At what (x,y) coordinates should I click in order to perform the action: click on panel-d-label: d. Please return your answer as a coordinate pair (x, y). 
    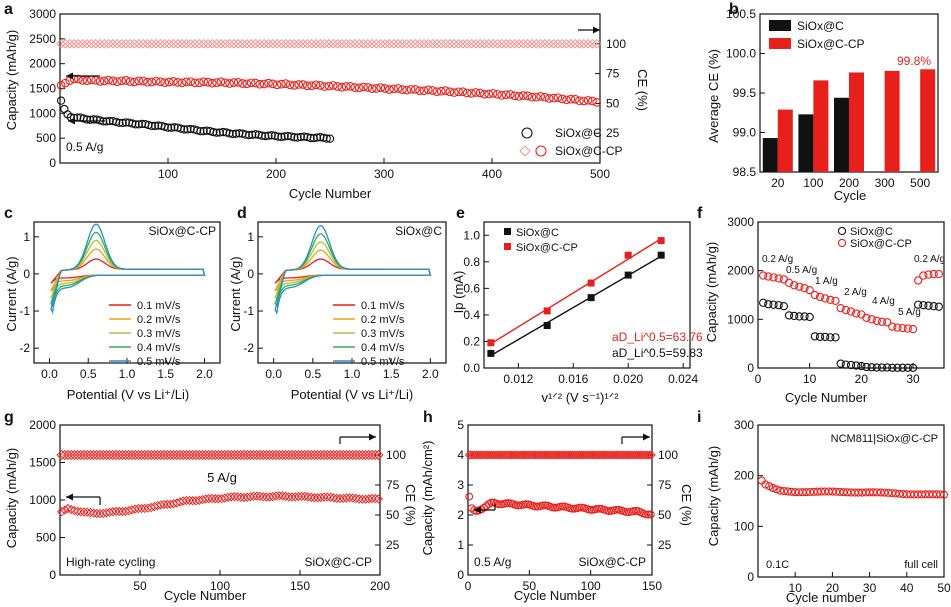
    Looking at the image, I should click on (242, 213).